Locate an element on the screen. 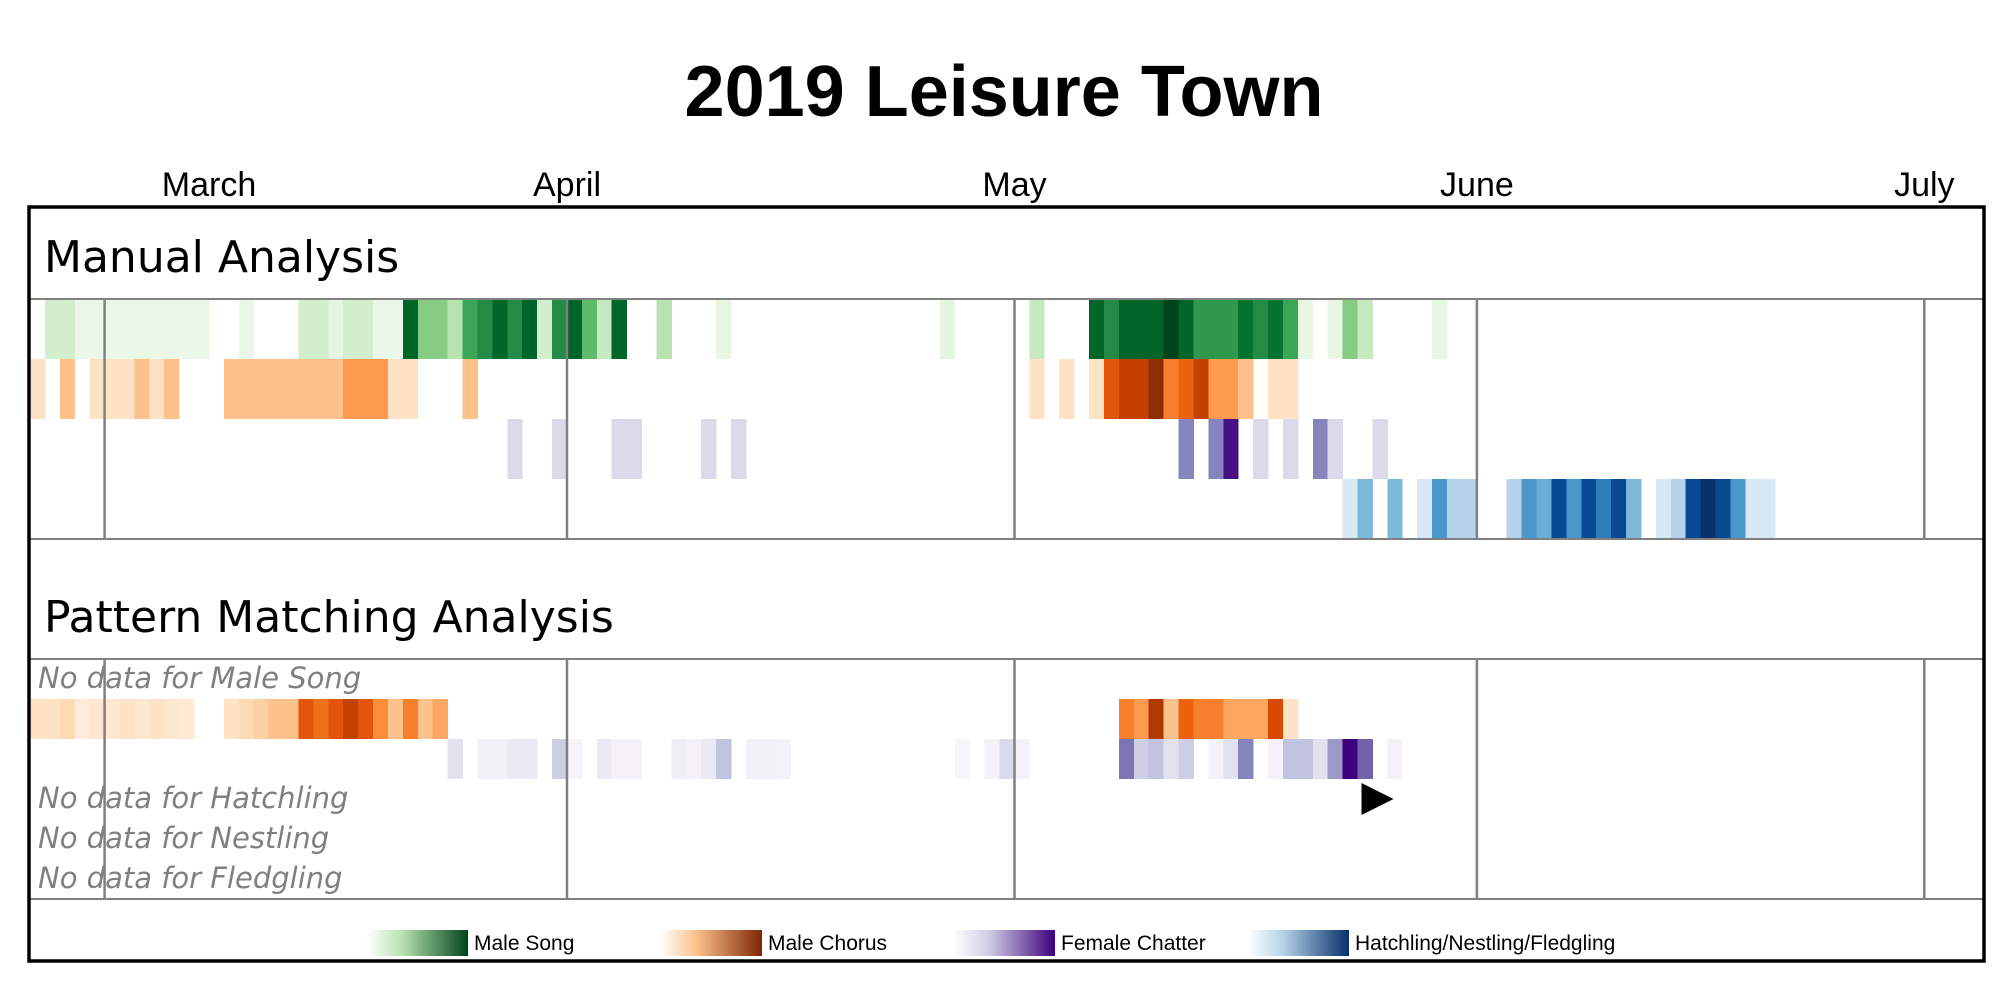 Image resolution: width=2009 pixels, height=983 pixels. month-label-july: July is located at coordinates (1924, 185).